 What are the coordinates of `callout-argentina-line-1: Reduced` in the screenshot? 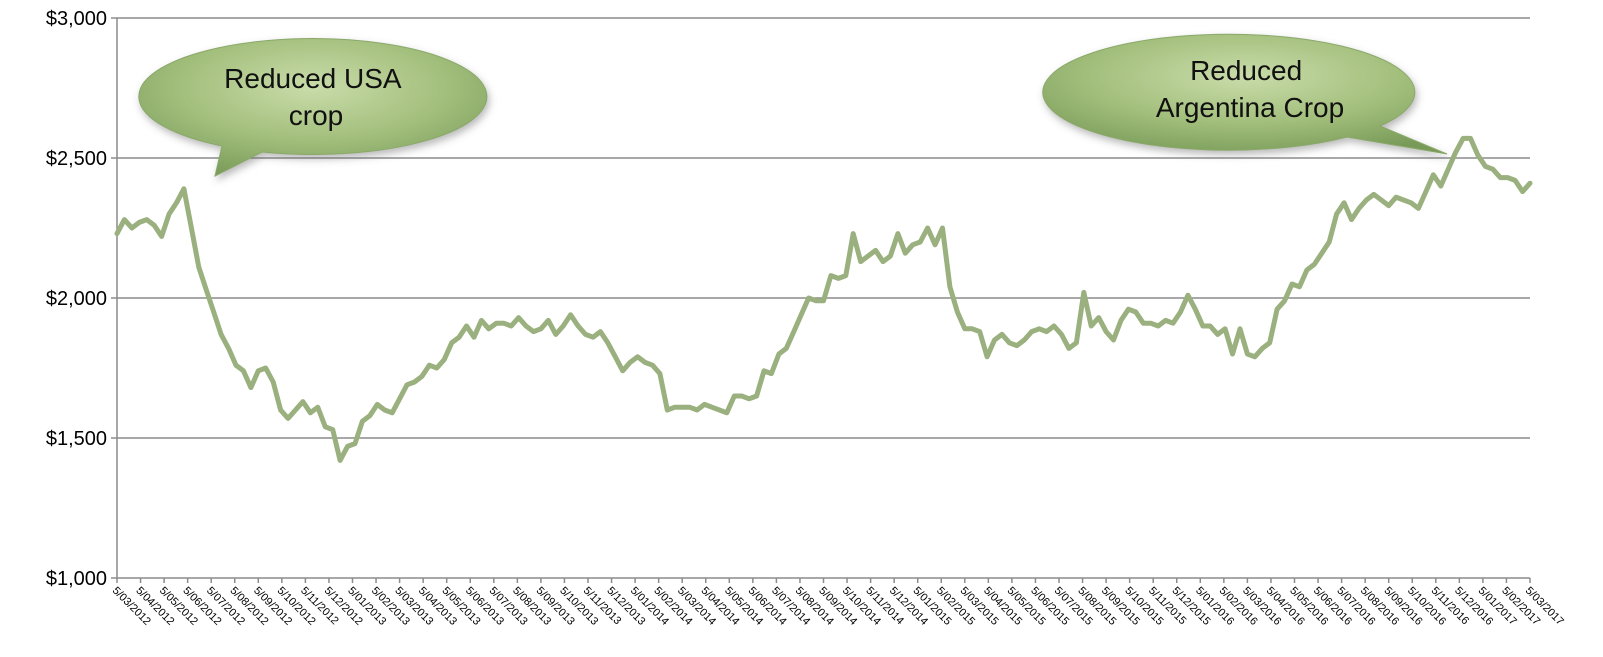 It's located at (1246, 70).